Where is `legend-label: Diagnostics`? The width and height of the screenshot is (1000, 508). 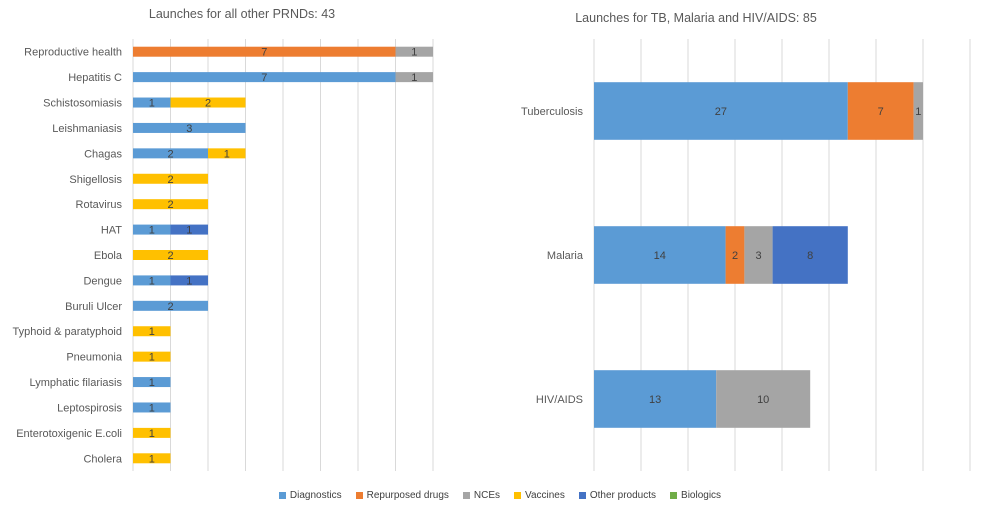 legend-label: Diagnostics is located at coordinates (315, 495).